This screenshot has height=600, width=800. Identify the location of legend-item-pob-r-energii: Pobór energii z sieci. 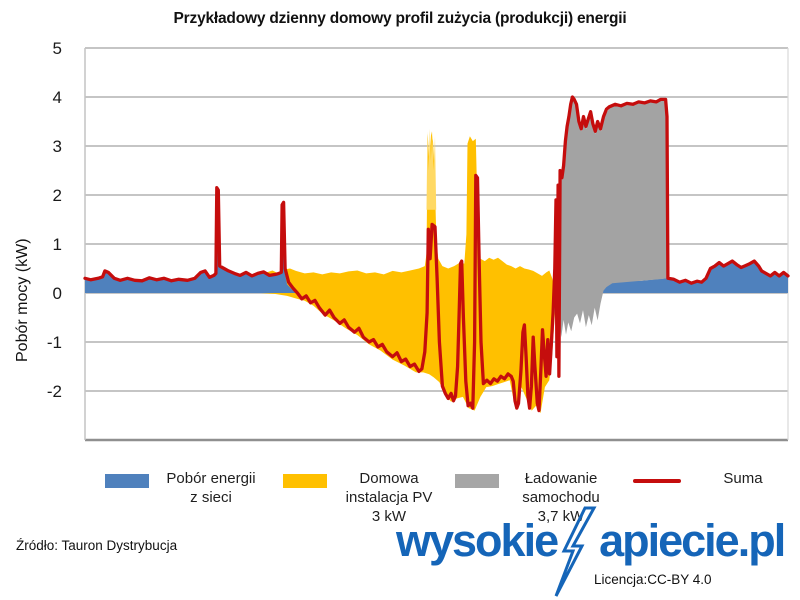
(182, 489).